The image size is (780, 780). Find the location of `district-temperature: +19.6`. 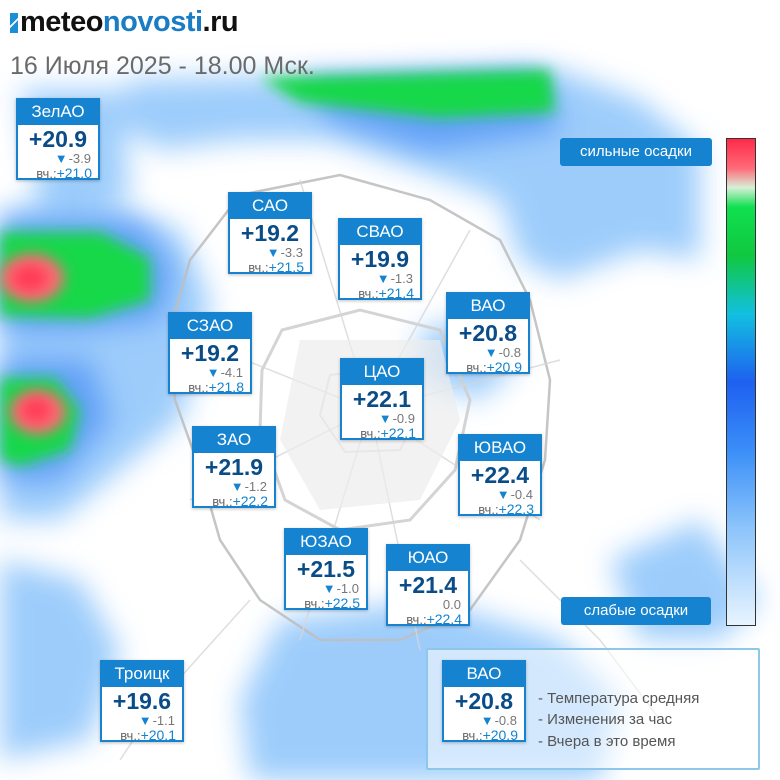

district-temperature: +19.6 is located at coordinates (142, 701).